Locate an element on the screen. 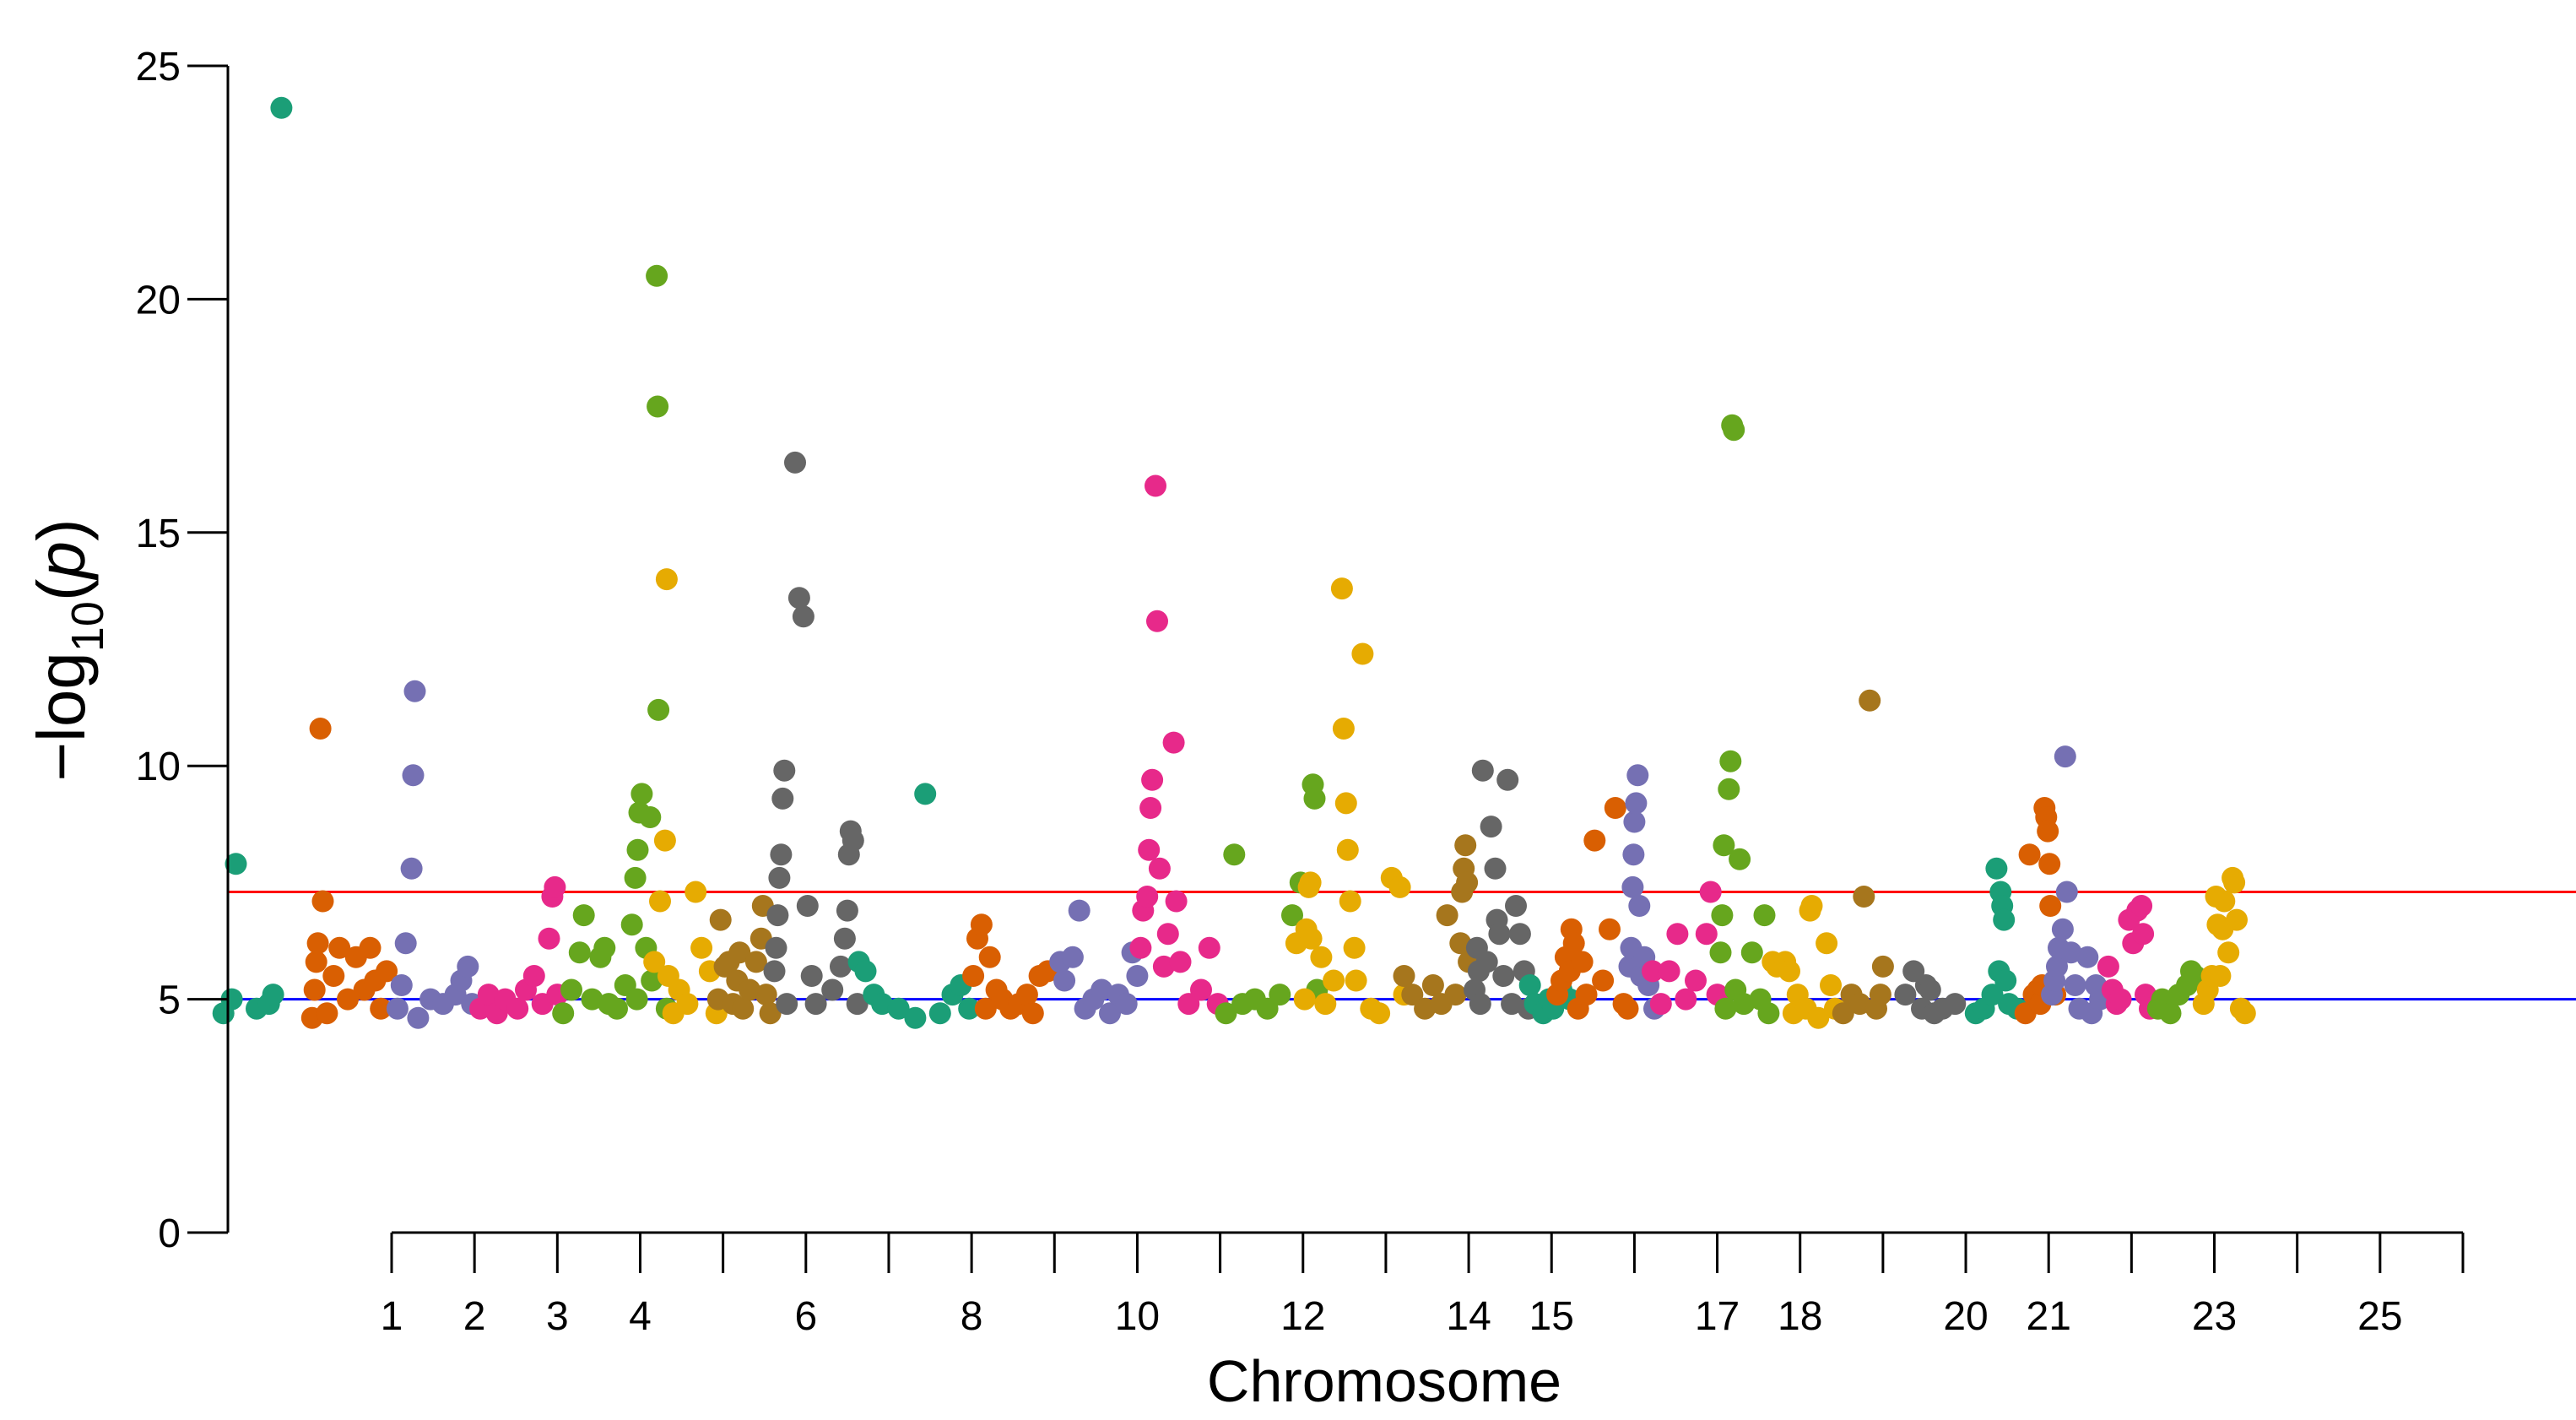 This screenshot has height=1420, width=2576. x-tick-label: 4 is located at coordinates (640, 1316).